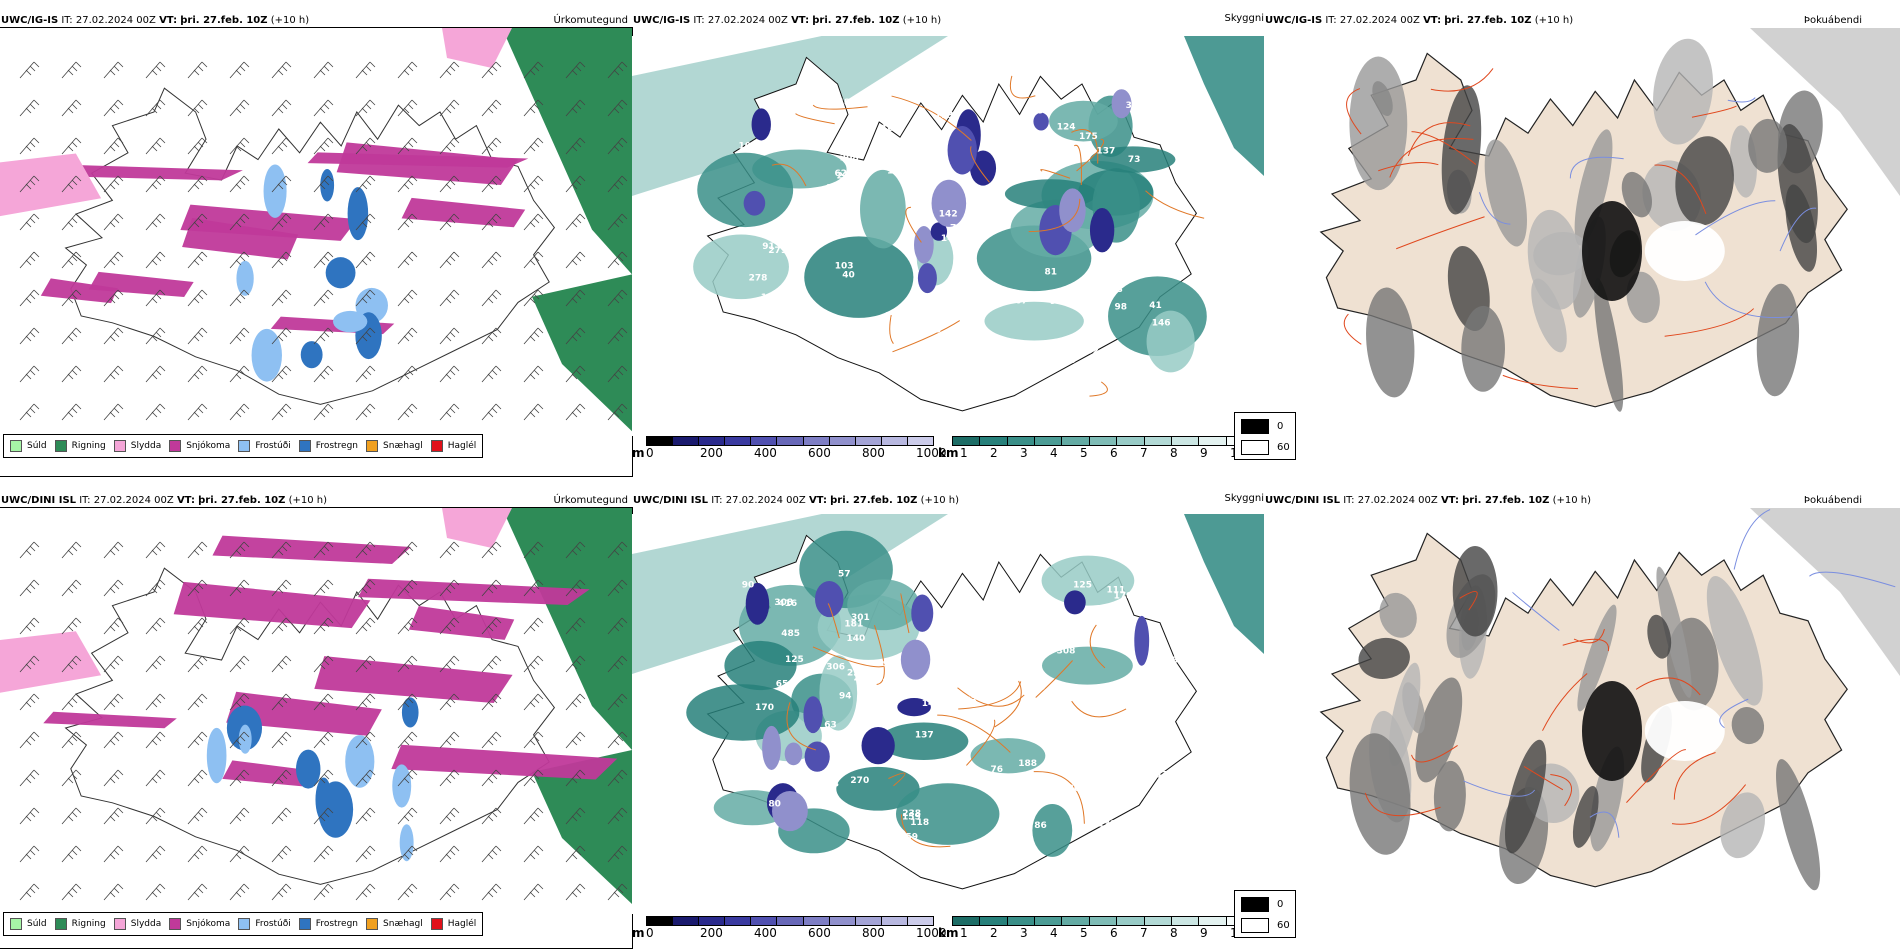  Describe the element at coordinates (819, 933) in the screenshot. I see `cloud-tick-label: 600` at that location.